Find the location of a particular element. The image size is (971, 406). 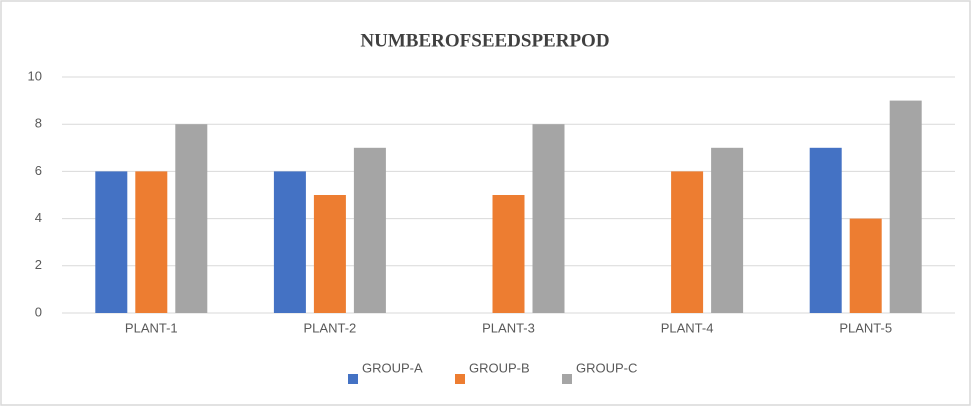

y-tick-label: 4 is located at coordinates (38, 217).